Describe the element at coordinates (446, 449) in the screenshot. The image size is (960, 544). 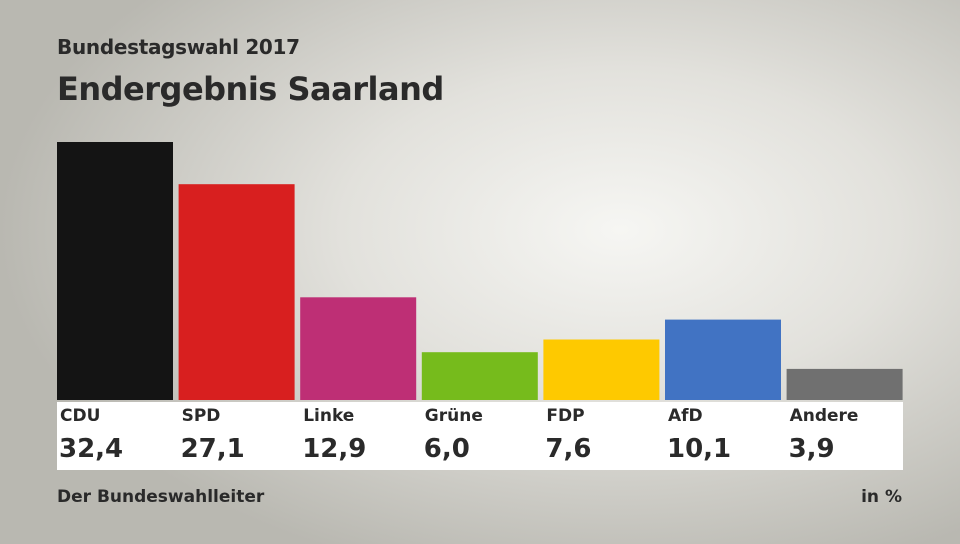
I see `value-label: 6,0` at that location.